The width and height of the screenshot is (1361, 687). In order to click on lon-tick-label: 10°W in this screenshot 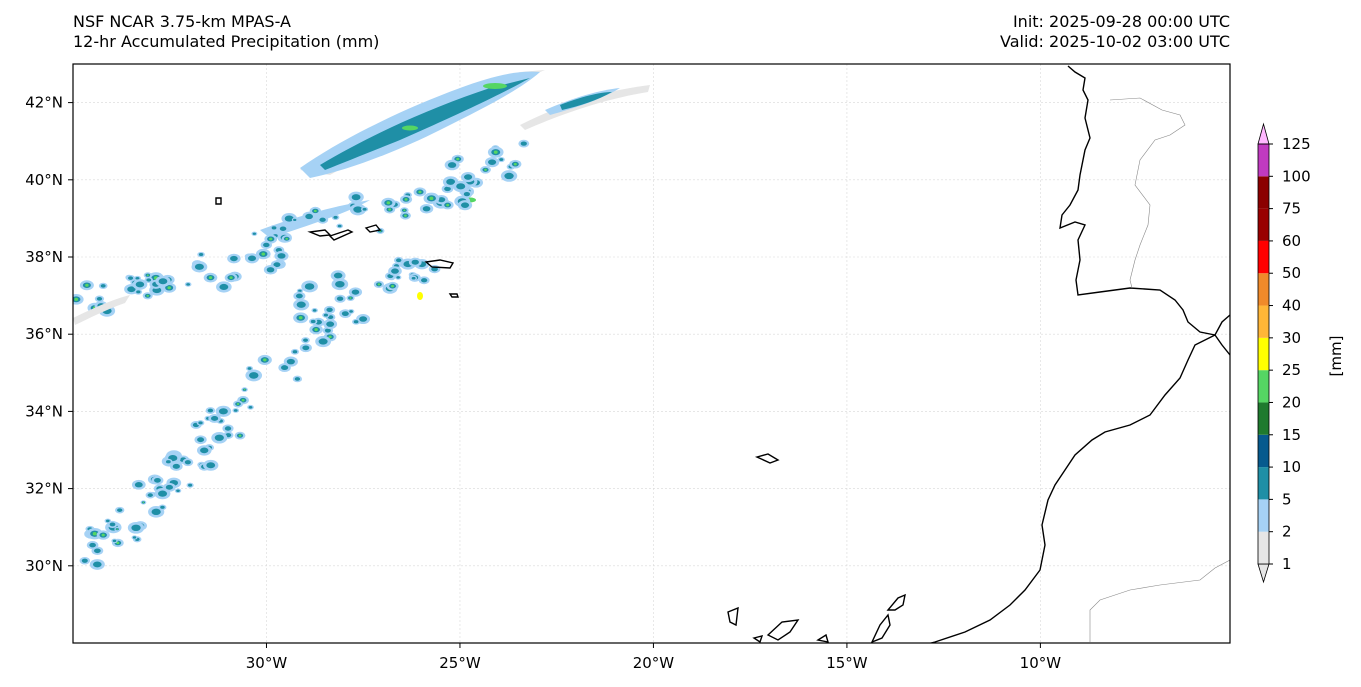, I will do `click(1041, 663)`.